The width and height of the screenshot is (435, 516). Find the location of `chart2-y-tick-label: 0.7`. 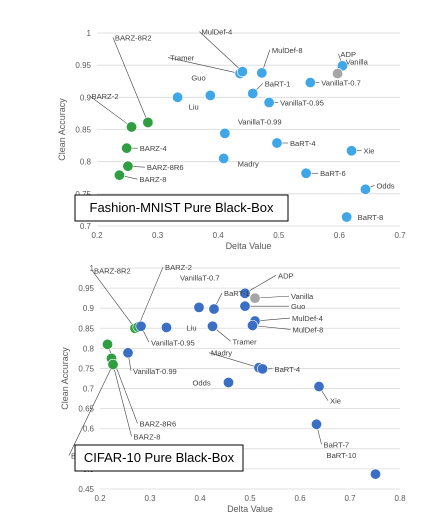

chart2-y-tick-label: 0.7 is located at coordinates (89, 389).